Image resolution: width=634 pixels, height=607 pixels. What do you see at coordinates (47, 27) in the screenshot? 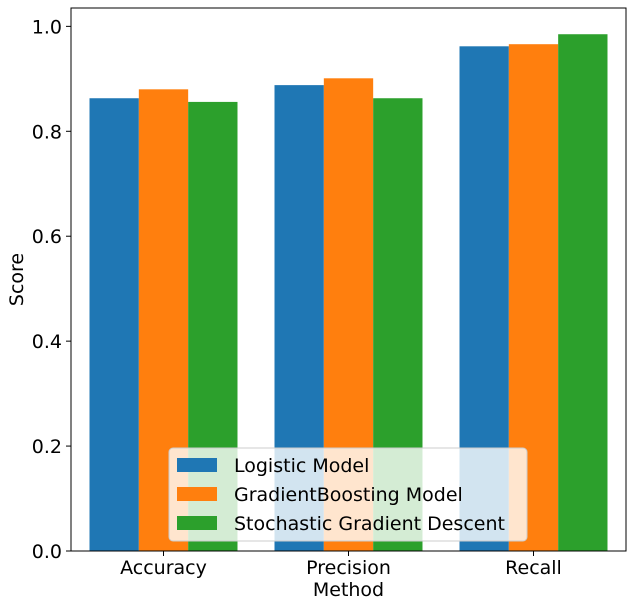
I see `y-tick-label: 1.0` at bounding box center [47, 27].